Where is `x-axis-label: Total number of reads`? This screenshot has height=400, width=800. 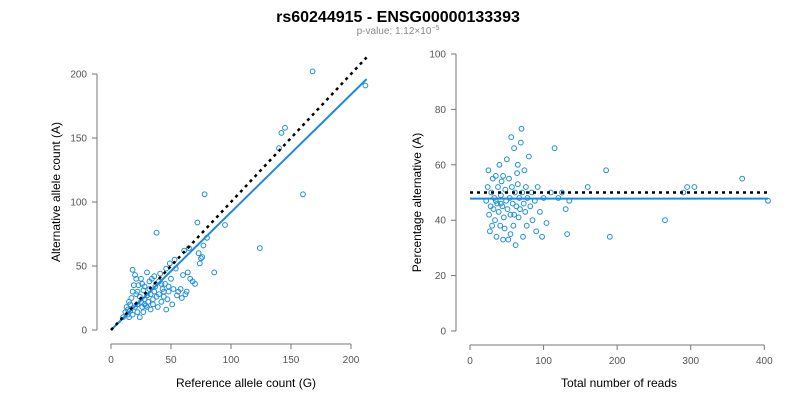
x-axis-label: Total number of reads is located at coordinates (619, 383).